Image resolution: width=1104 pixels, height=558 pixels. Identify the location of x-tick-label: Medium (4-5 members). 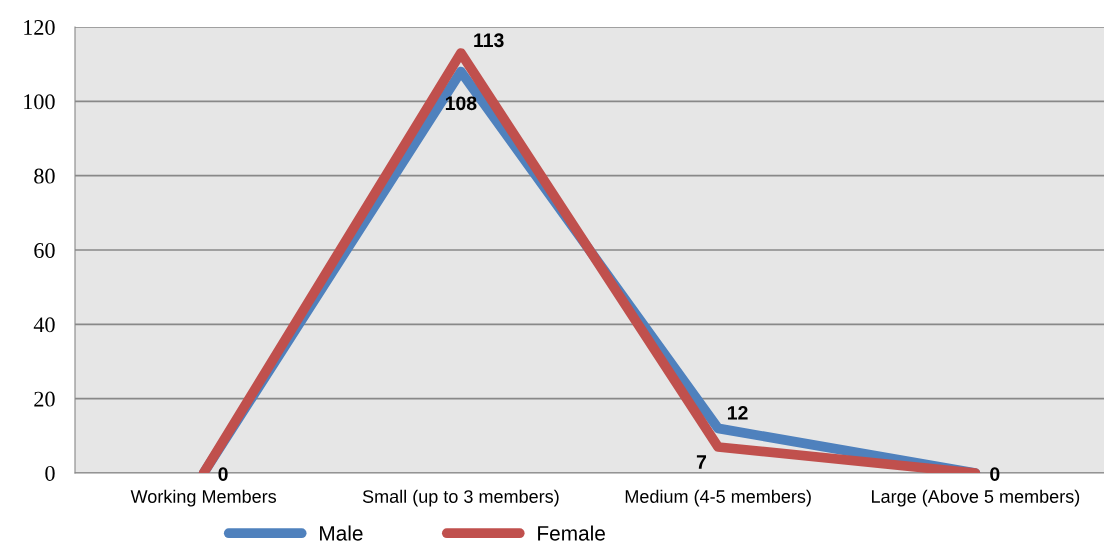
(718, 498).